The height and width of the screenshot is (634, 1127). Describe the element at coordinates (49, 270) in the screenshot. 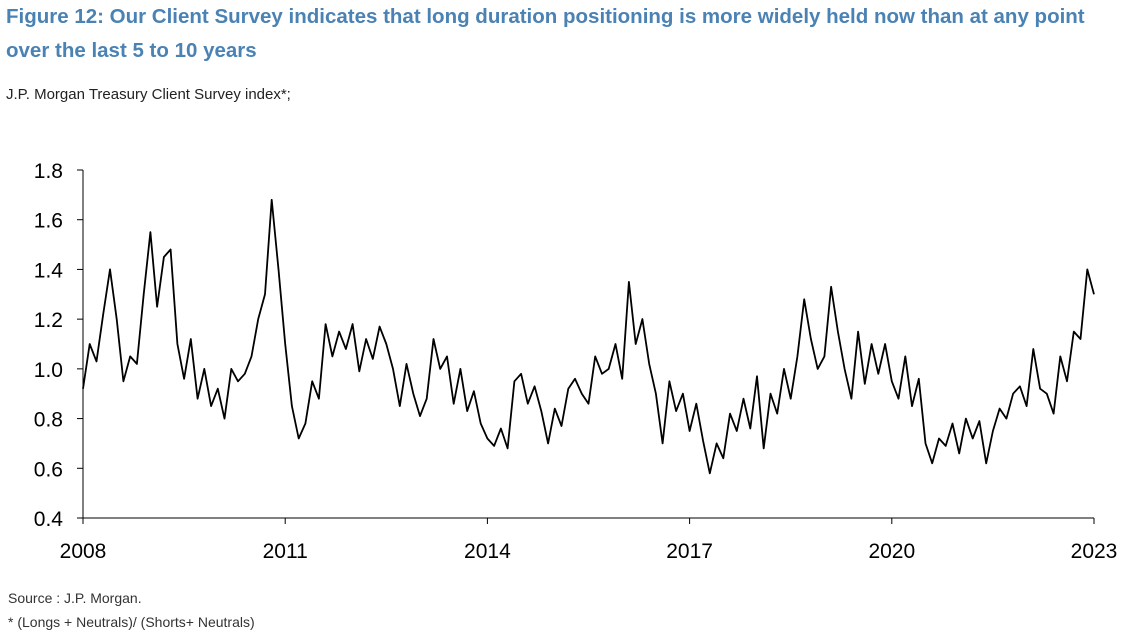

I see `y-tick-label: 1.4` at that location.